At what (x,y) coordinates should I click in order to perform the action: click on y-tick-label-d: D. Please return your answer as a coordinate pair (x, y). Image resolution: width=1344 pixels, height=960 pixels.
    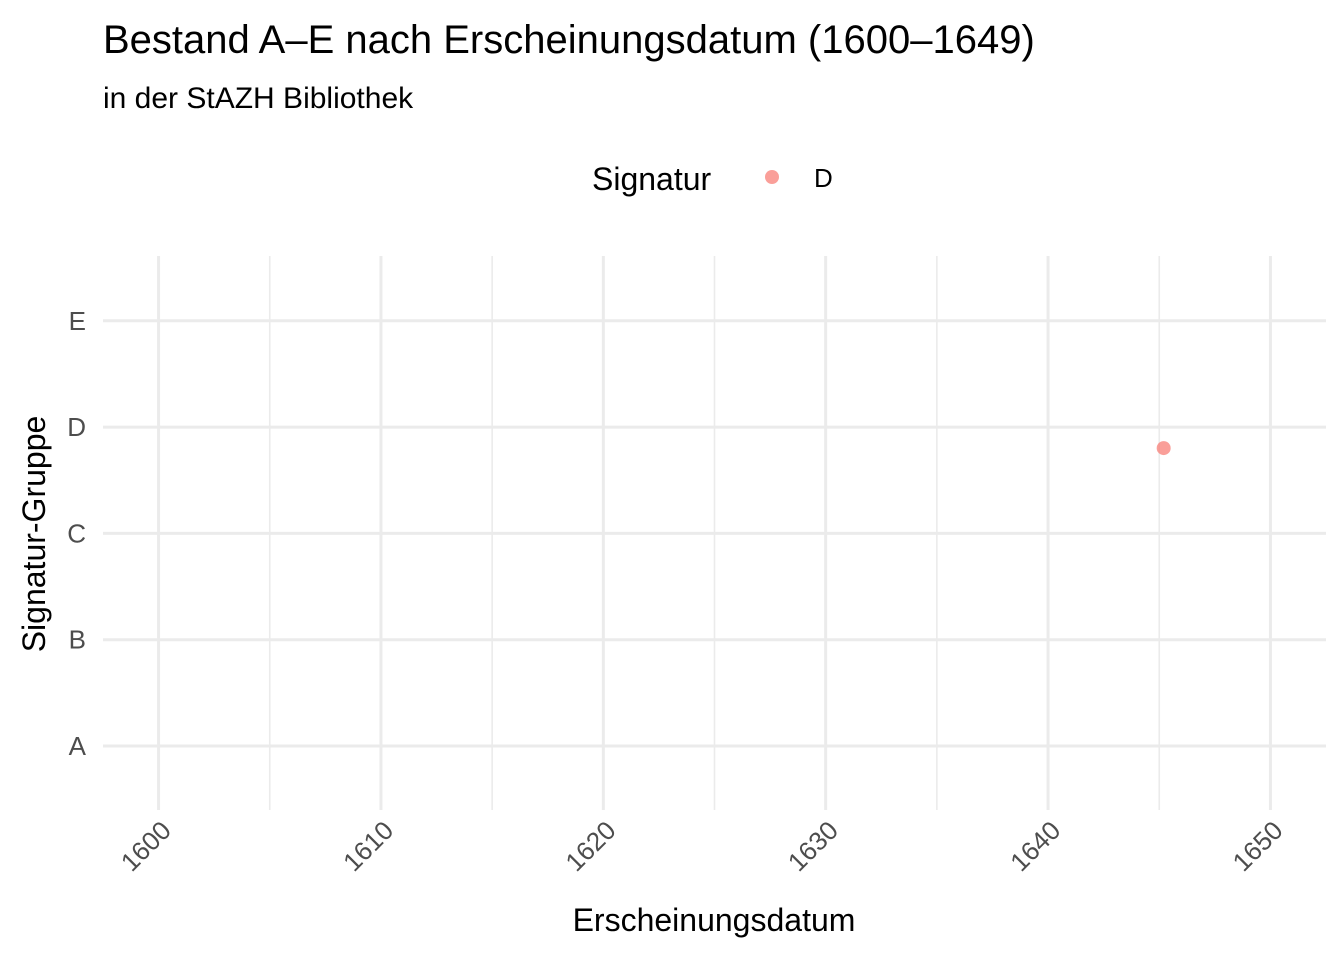
    Looking at the image, I should click on (76, 427).